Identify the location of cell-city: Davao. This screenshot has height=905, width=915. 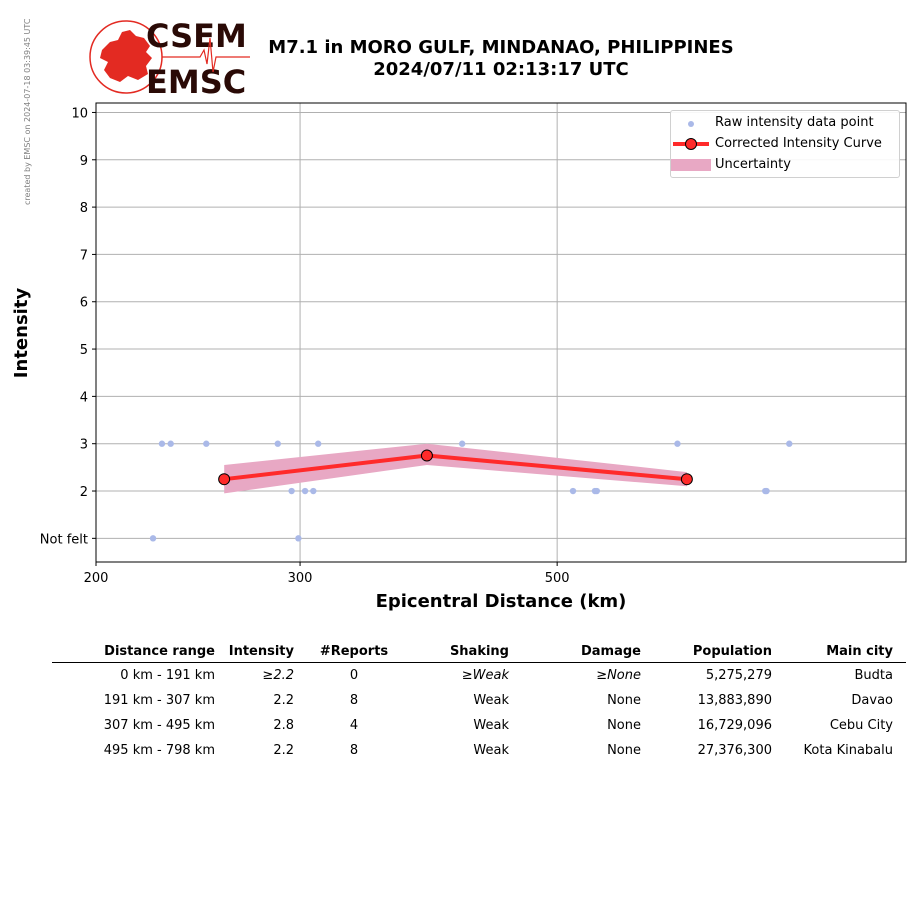
(872, 700).